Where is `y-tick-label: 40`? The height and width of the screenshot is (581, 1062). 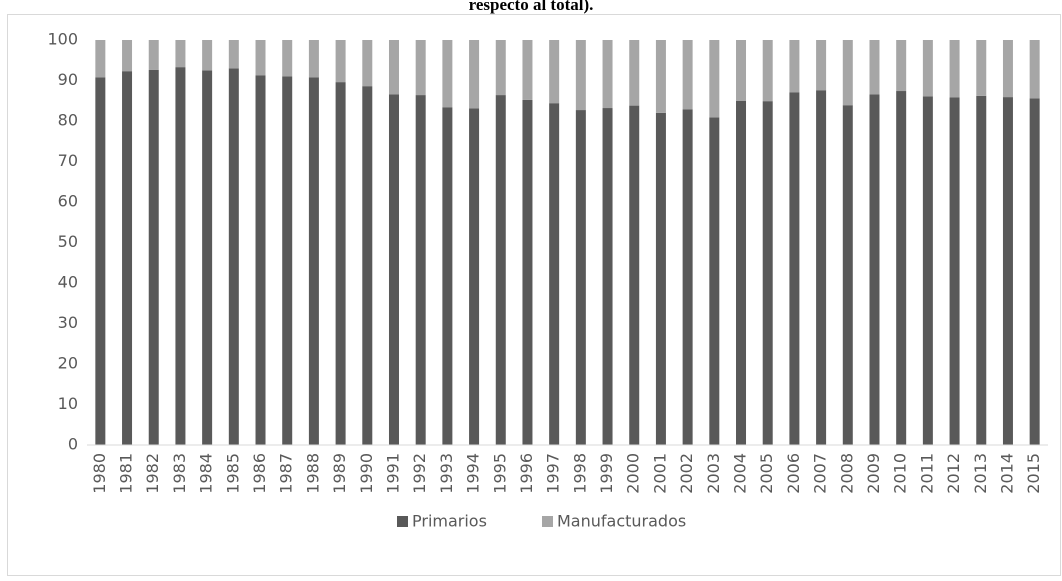 y-tick-label: 40 is located at coordinates (68, 282).